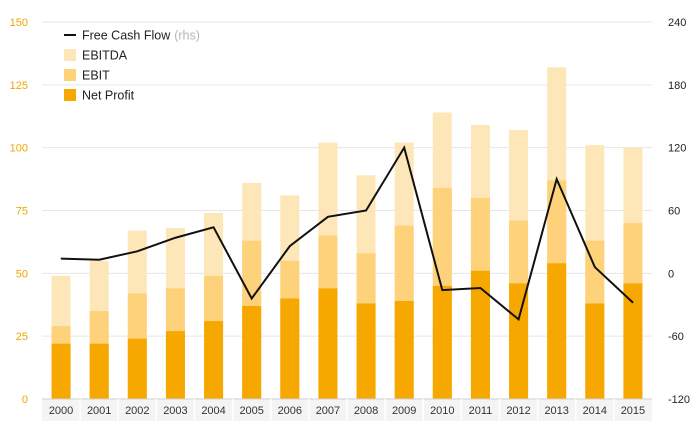  Describe the element at coordinates (518, 411) in the screenshot. I see `x-tick-label: 2012` at that location.